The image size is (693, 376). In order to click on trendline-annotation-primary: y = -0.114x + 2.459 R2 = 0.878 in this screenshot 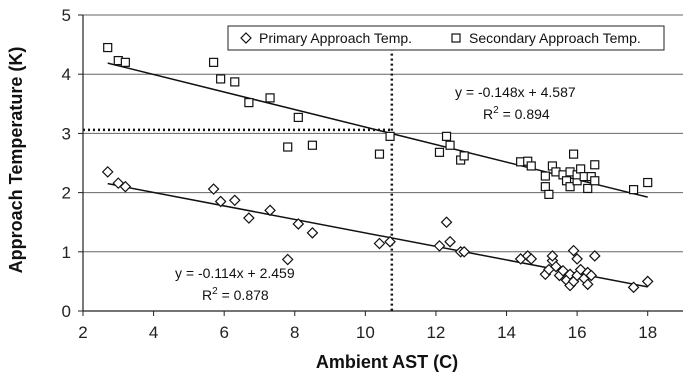, I will do `click(235, 284)`.